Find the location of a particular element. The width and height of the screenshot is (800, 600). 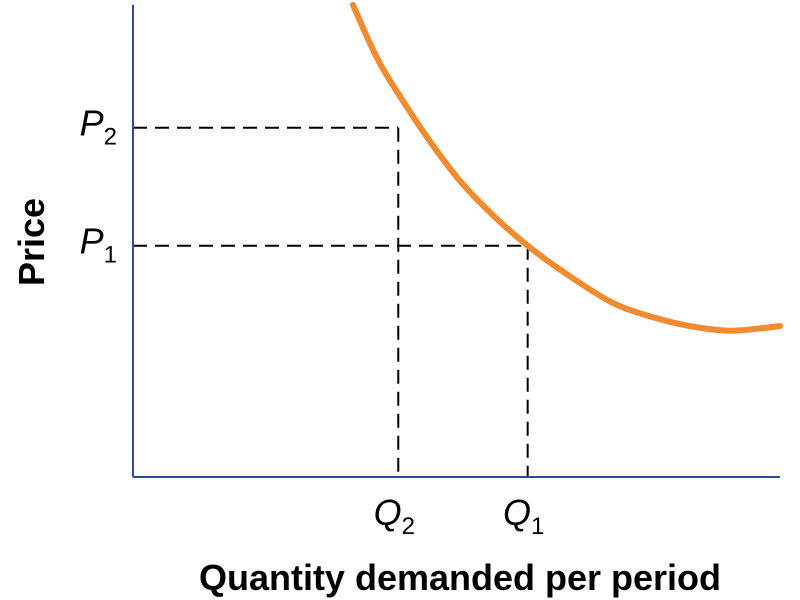

tick-label-p2: P2 is located at coordinates (98, 127).